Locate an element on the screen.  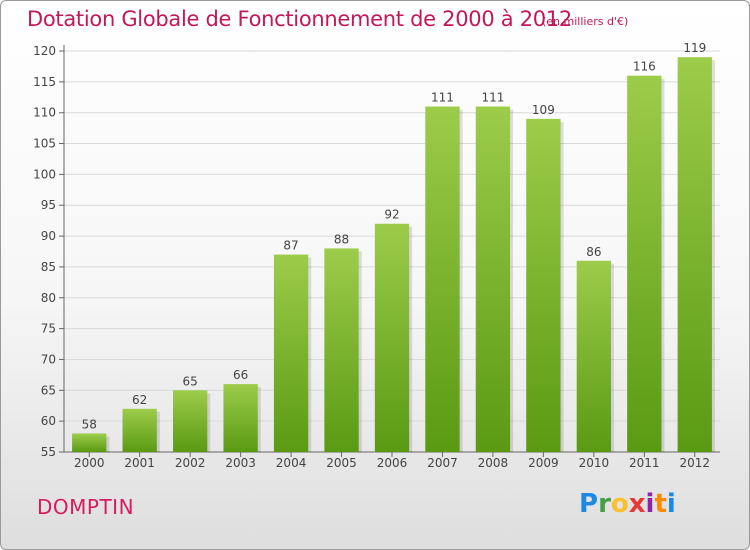
data-label: 86 is located at coordinates (593, 252).